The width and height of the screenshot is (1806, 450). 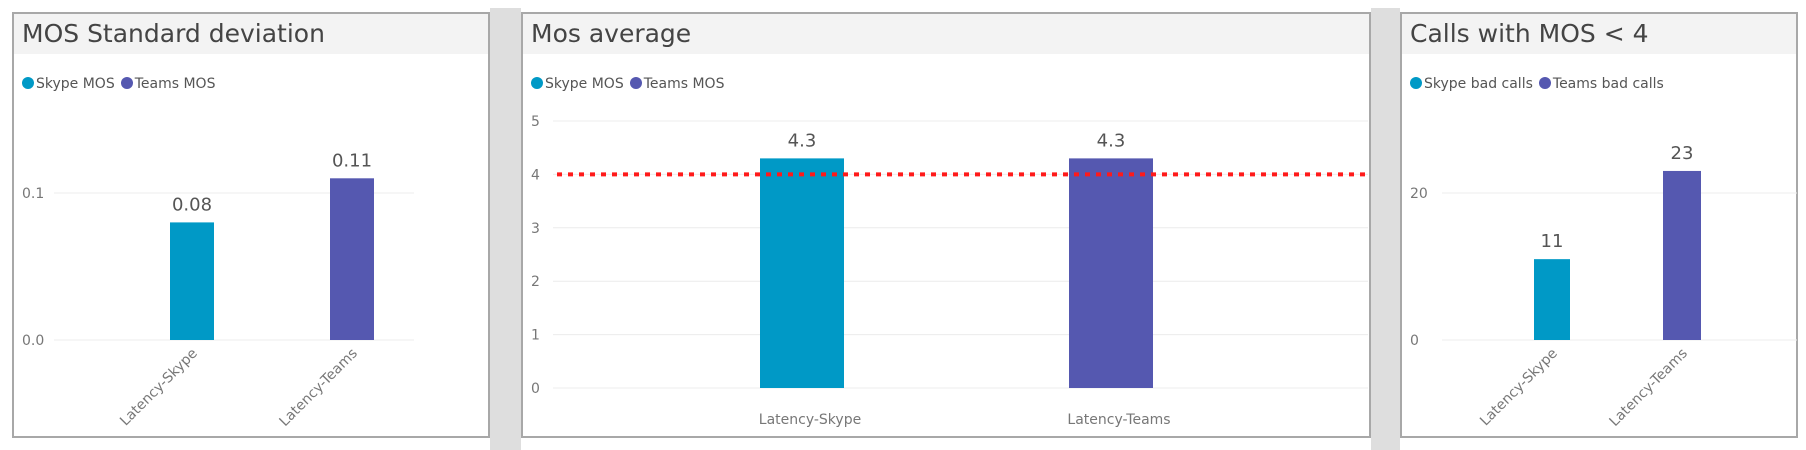 What do you see at coordinates (535, 282) in the screenshot?
I see `y-tick-label: 2` at bounding box center [535, 282].